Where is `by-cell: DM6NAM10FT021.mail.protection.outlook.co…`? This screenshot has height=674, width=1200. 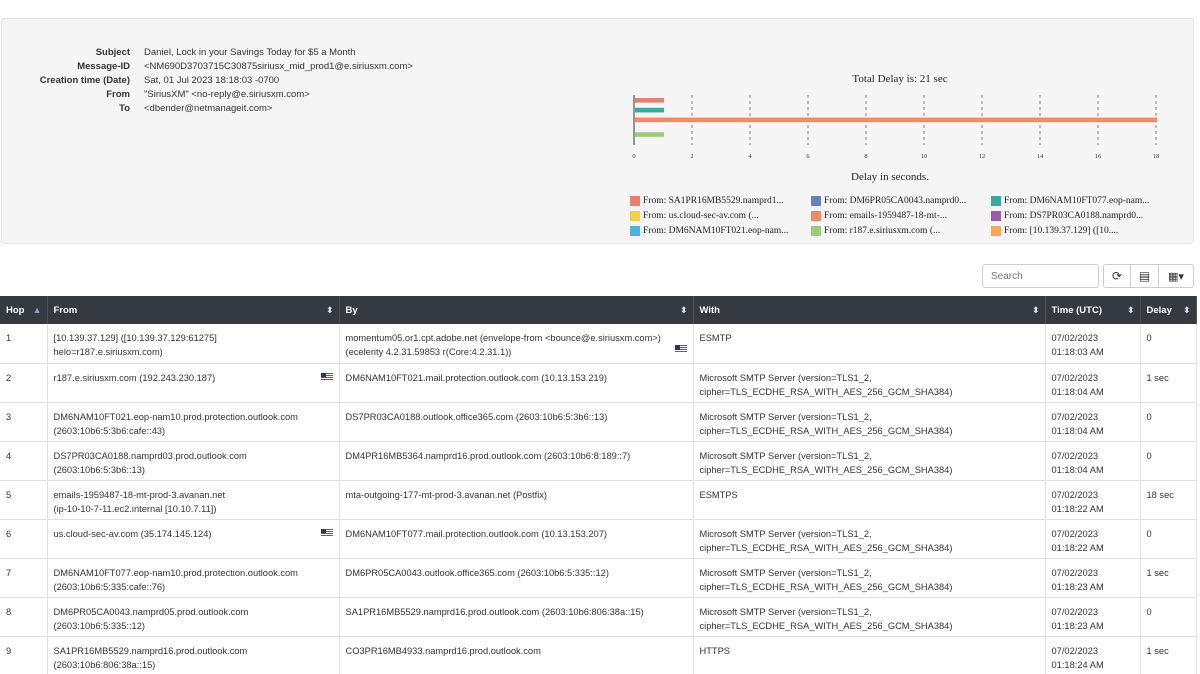
by-cell: DM6NAM10FT021.mail.protection.outlook.co… is located at coordinates (516, 383).